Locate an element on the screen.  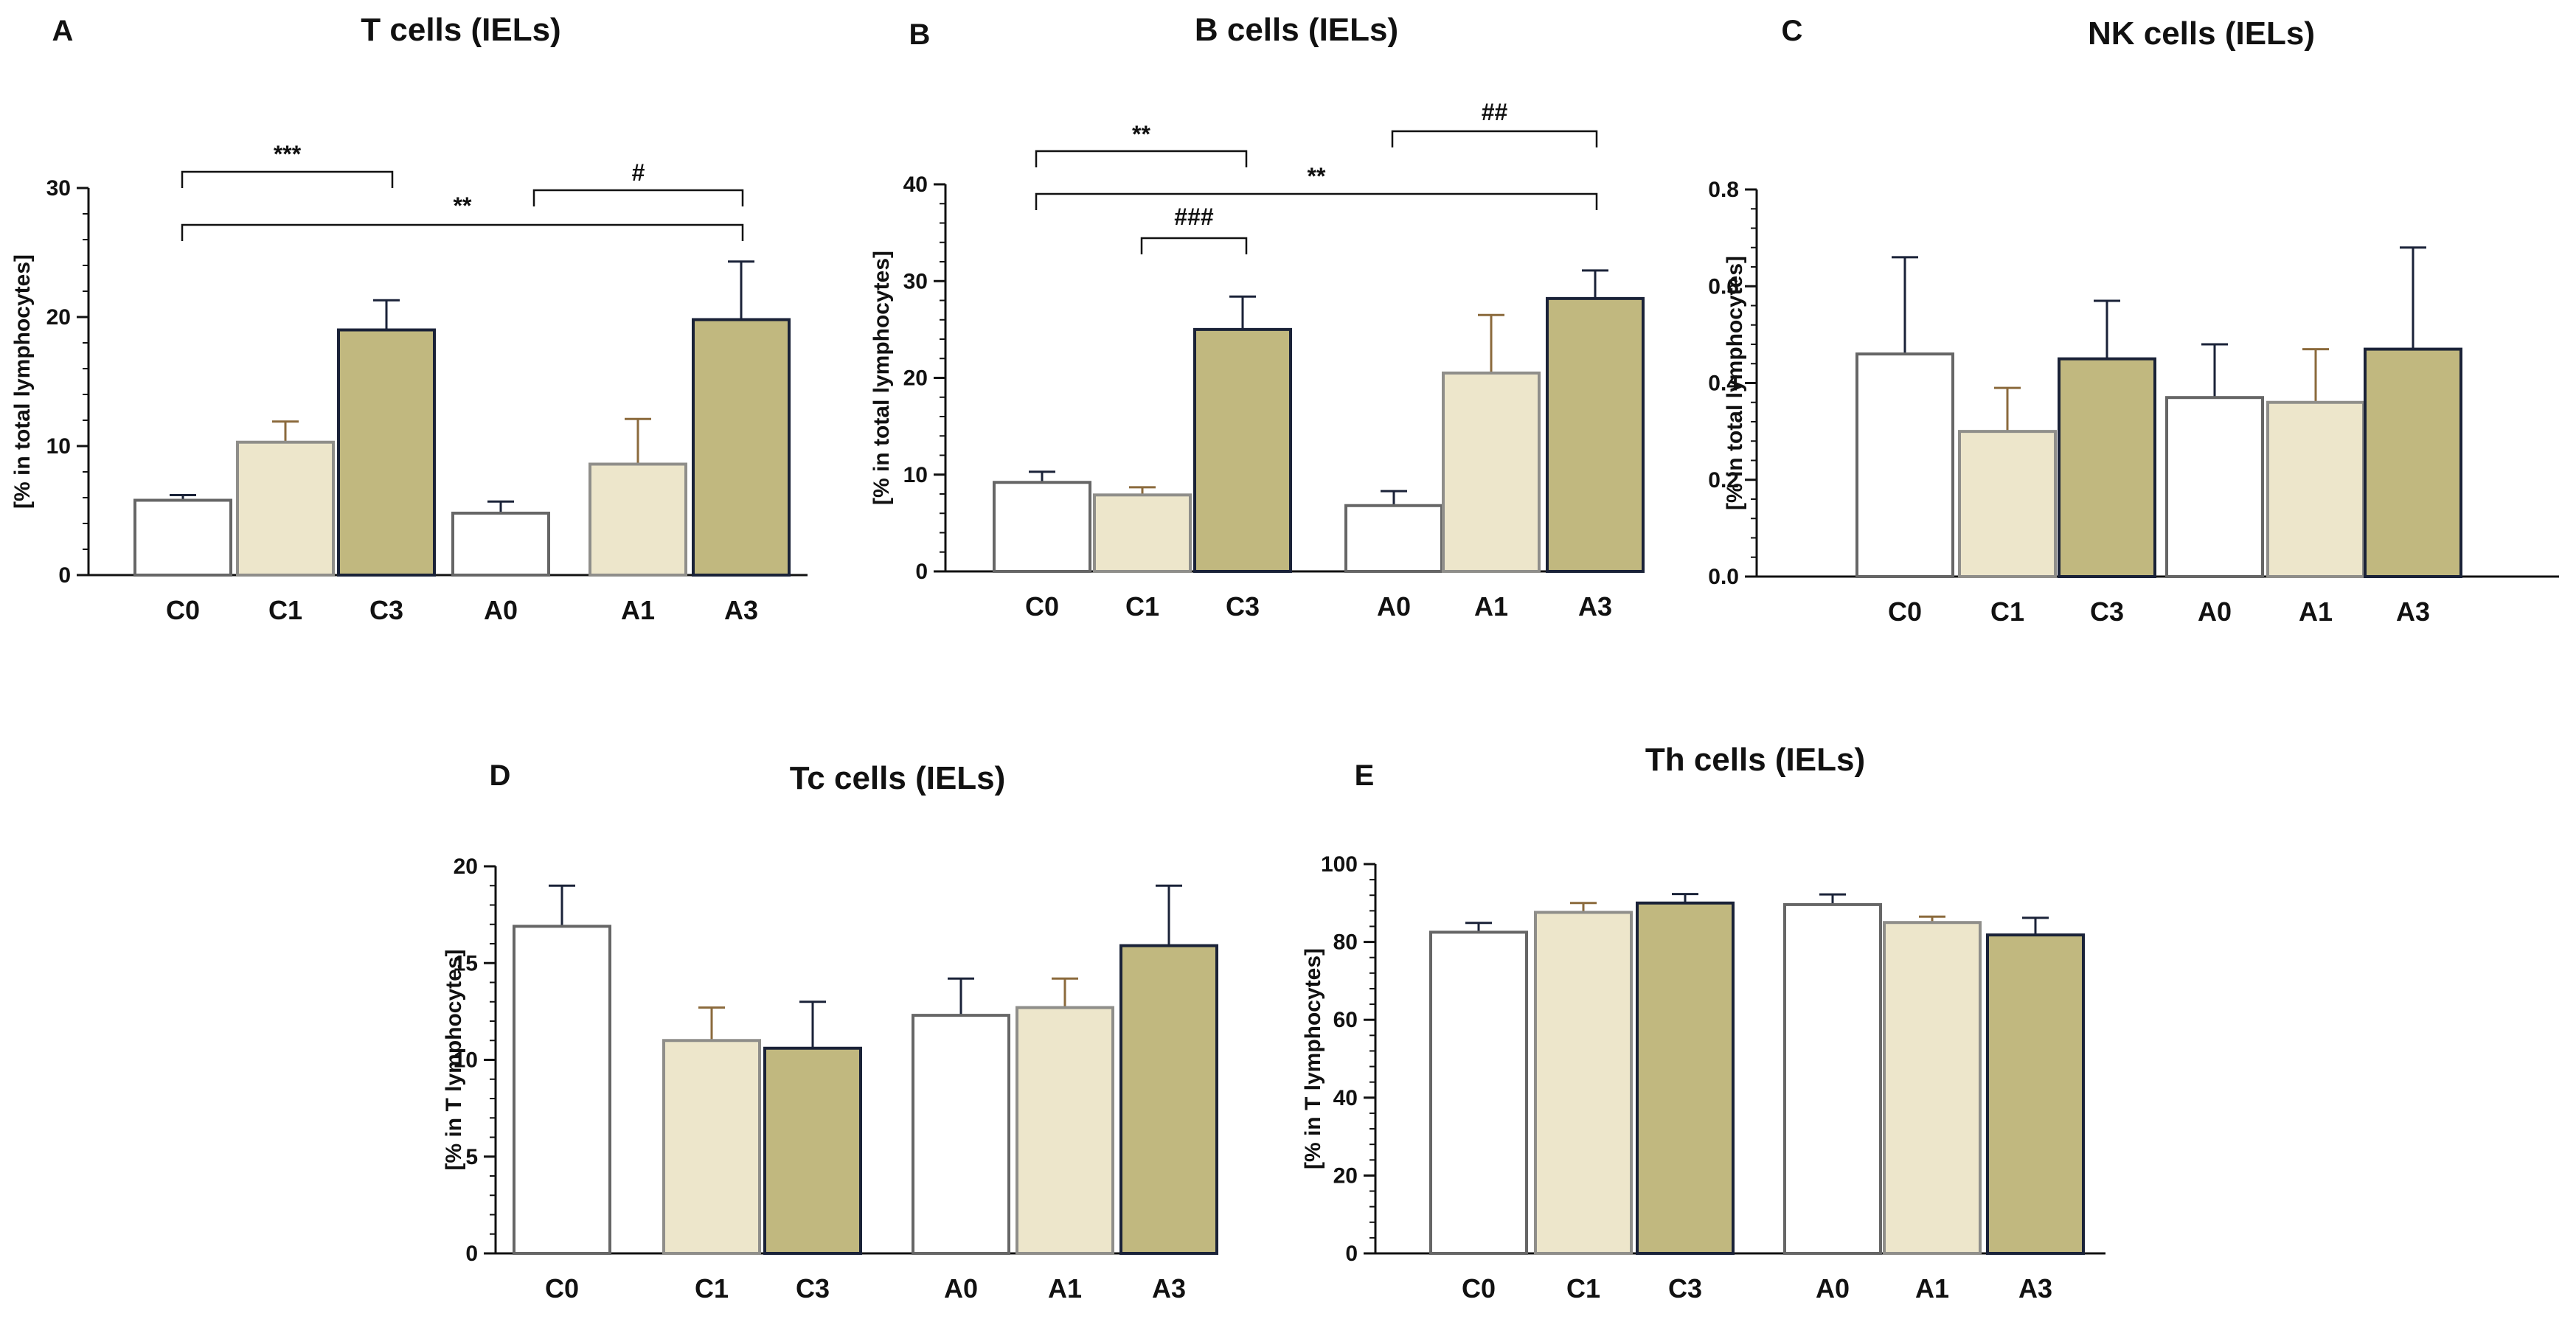
y-axis-label: [% in T lymphocytes] is located at coordinates (1313, 1058).